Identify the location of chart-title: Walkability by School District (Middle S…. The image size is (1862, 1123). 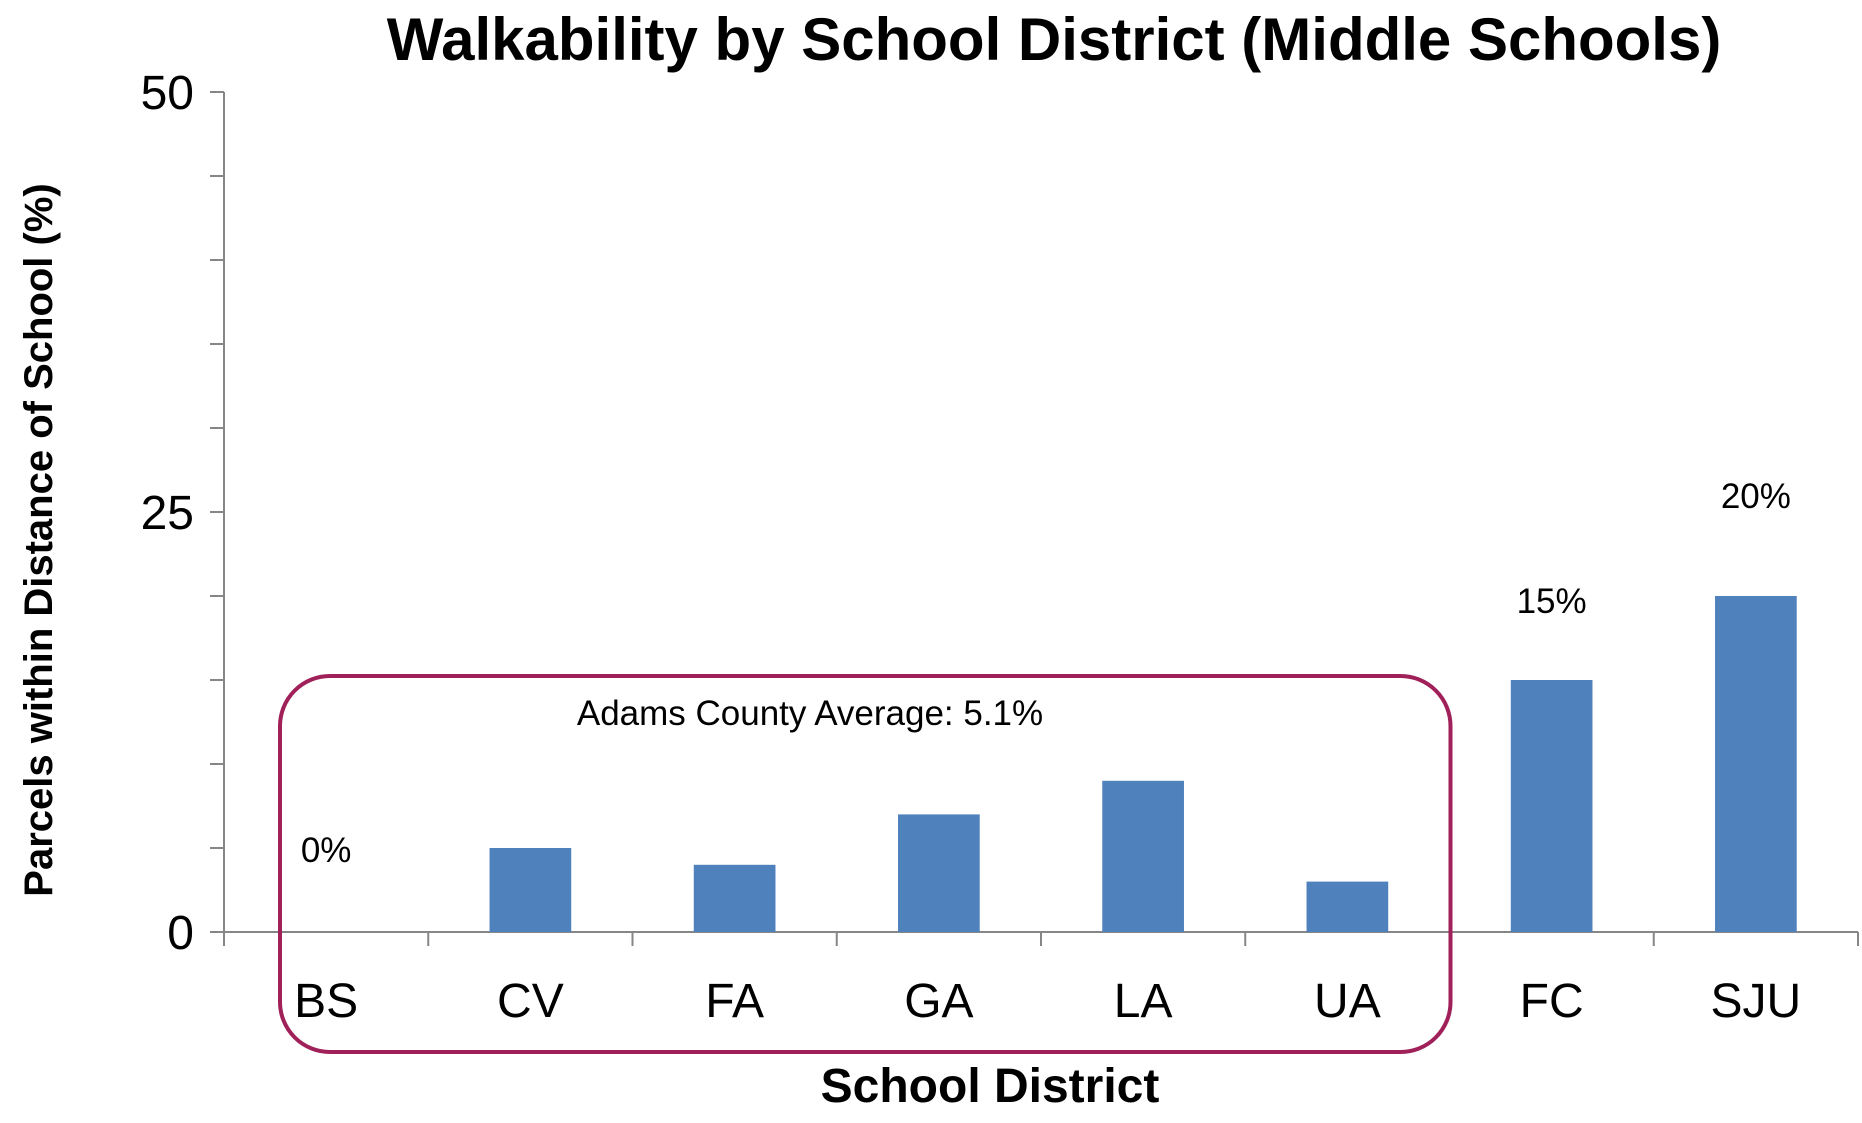
(1054, 39).